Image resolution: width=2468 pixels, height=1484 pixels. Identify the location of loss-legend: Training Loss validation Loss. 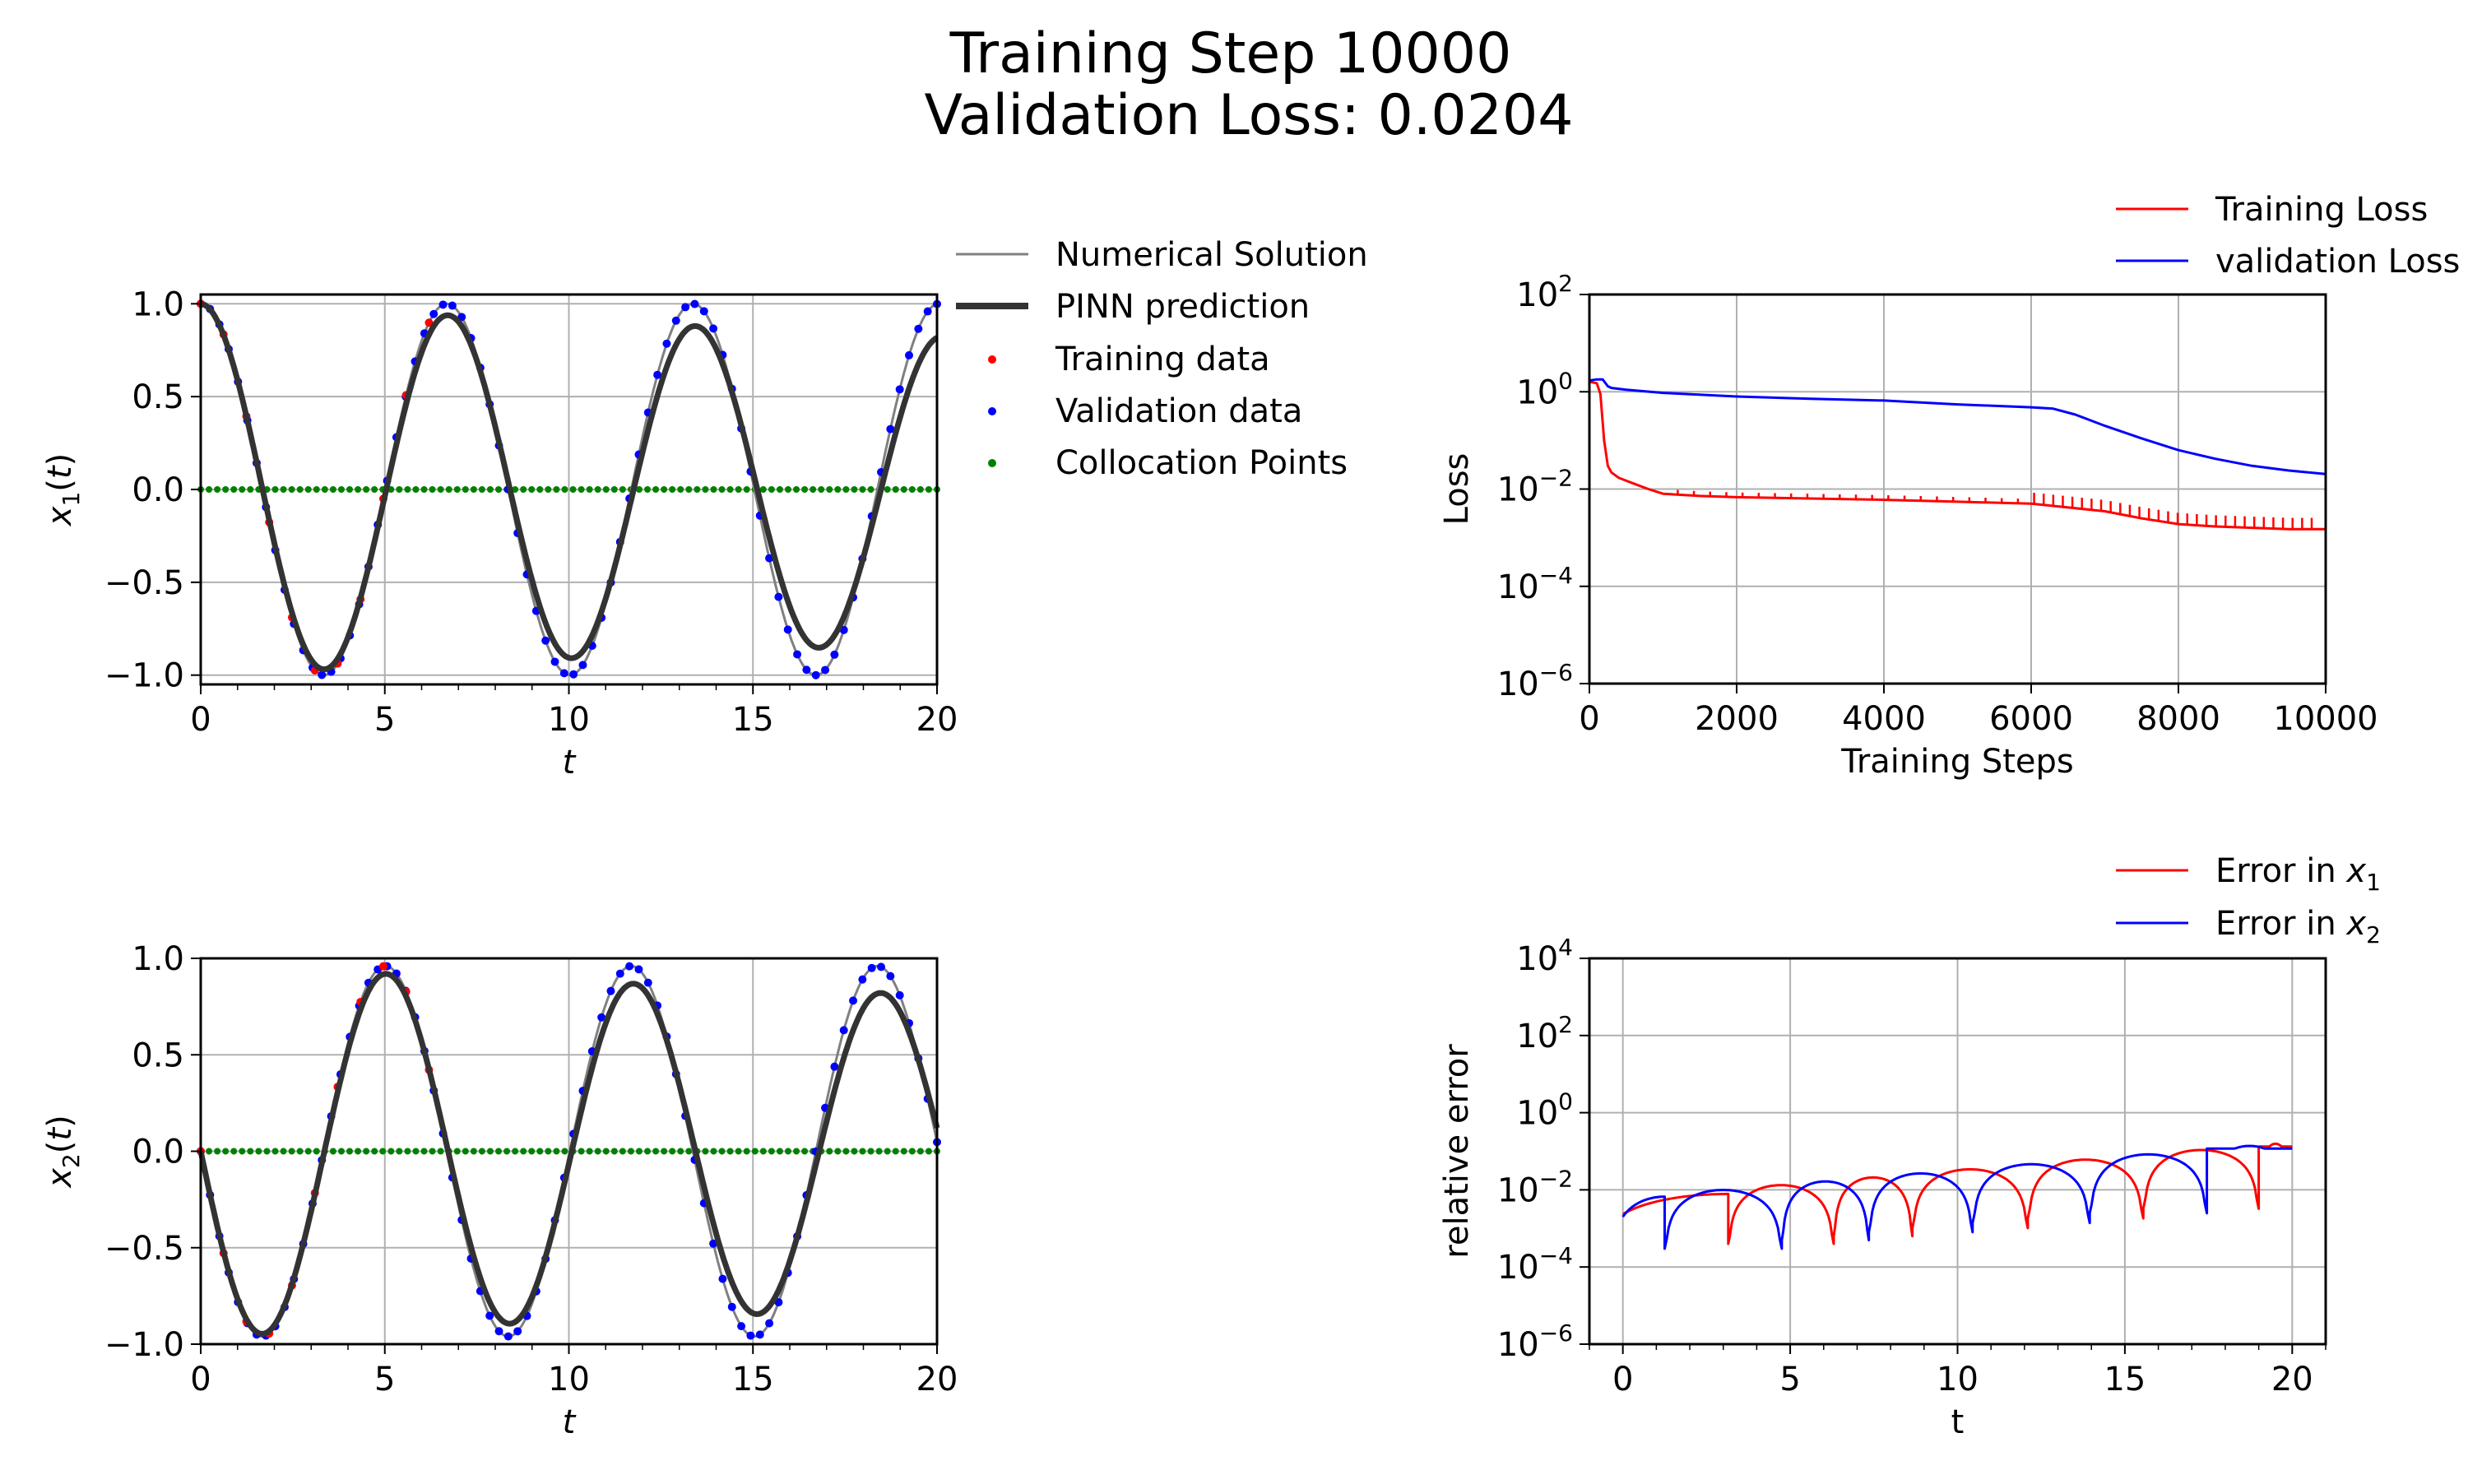
(2288, 236).